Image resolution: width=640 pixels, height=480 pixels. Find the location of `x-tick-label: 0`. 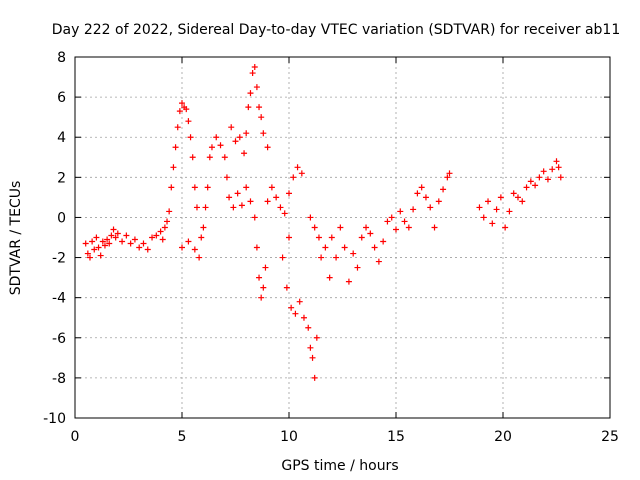

x-tick-label: 0 is located at coordinates (75, 437).